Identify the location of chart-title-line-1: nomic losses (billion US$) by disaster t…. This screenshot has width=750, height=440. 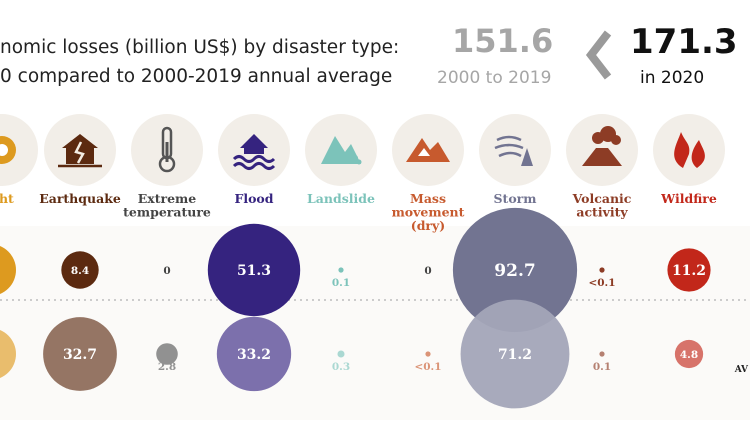
(200, 47).